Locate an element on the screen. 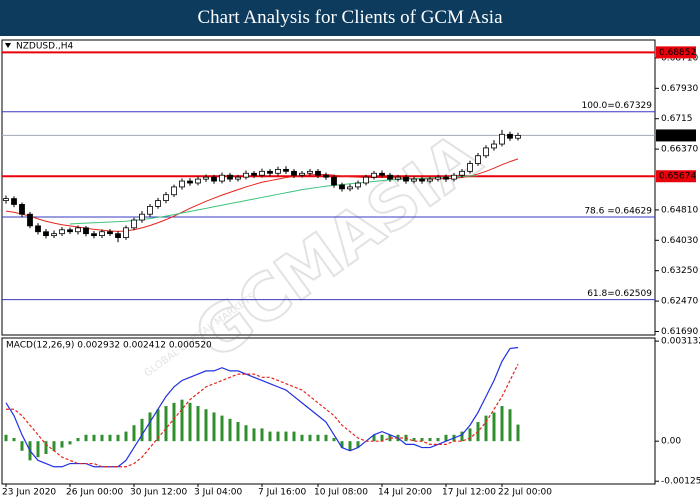 This screenshot has height=500, width=700. y-tick-label: 0.64030 is located at coordinates (679, 241).